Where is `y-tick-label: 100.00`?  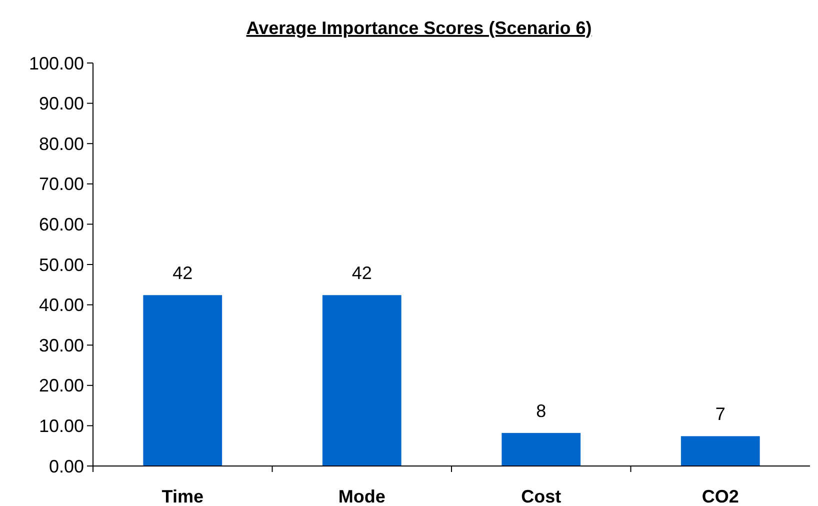 y-tick-label: 100.00 is located at coordinates (56, 63).